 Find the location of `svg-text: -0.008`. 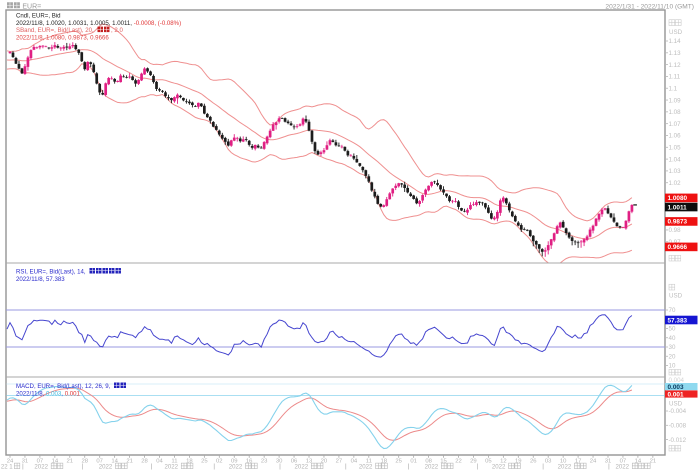

svg-text: -0.008 is located at coordinates (678, 426).